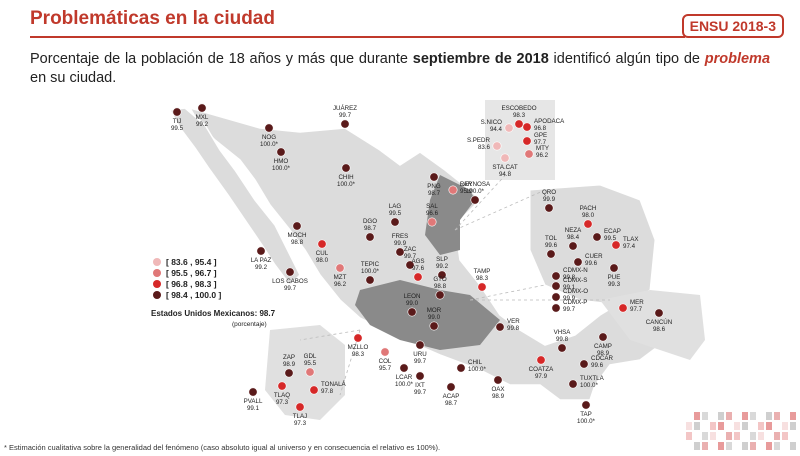 The height and width of the screenshot is (456, 800). What do you see at coordinates (497, 389) in the screenshot?
I see `city-name-oax: OAX` at bounding box center [497, 389].